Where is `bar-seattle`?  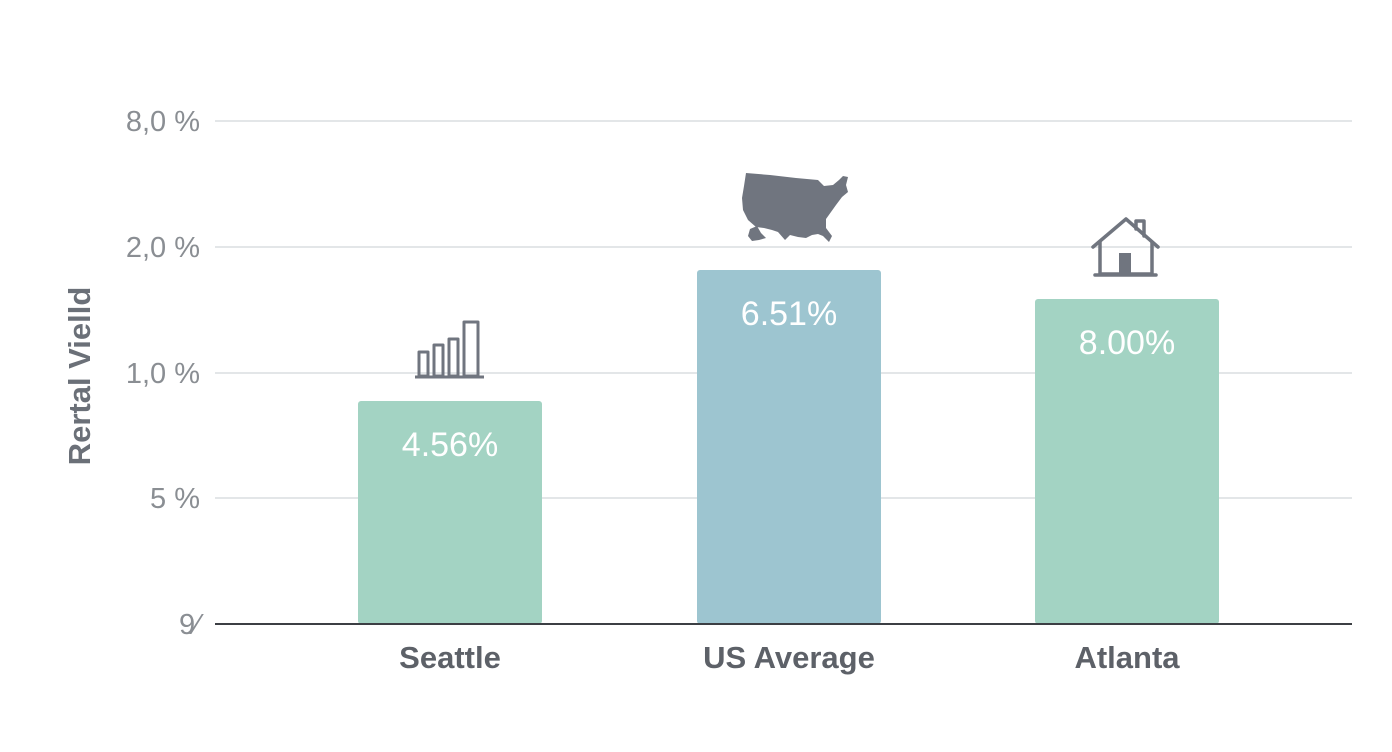
bar-seattle is located at coordinates (450, 512).